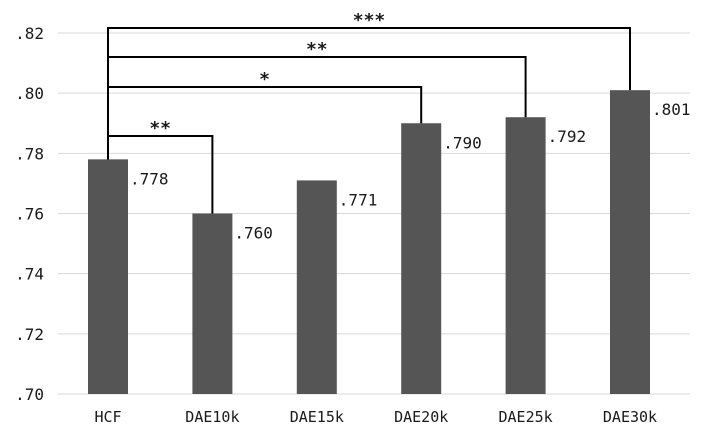 The height and width of the screenshot is (436, 707). What do you see at coordinates (316, 287) in the screenshot?
I see `bar-dae15k` at bounding box center [316, 287].